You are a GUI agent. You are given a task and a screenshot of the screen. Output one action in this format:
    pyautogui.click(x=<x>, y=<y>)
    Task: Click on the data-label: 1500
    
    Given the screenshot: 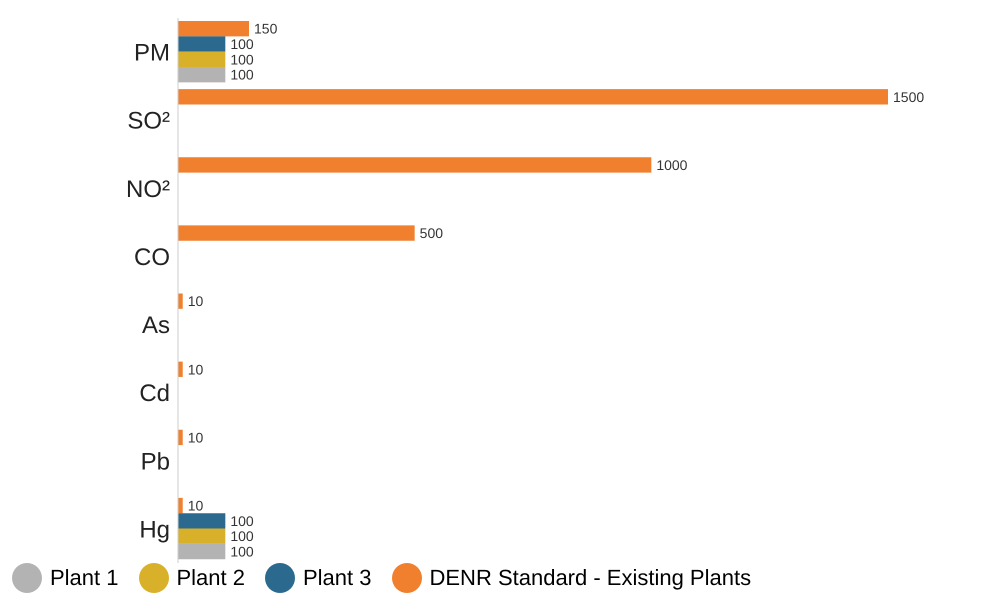 What is the action you would take?
    pyautogui.click(x=908, y=96)
    